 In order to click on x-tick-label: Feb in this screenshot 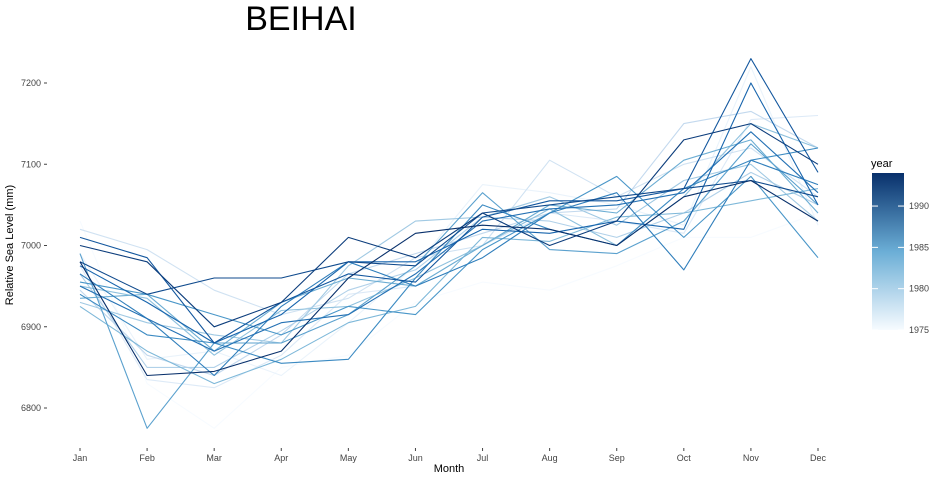, I will do `click(147, 458)`.